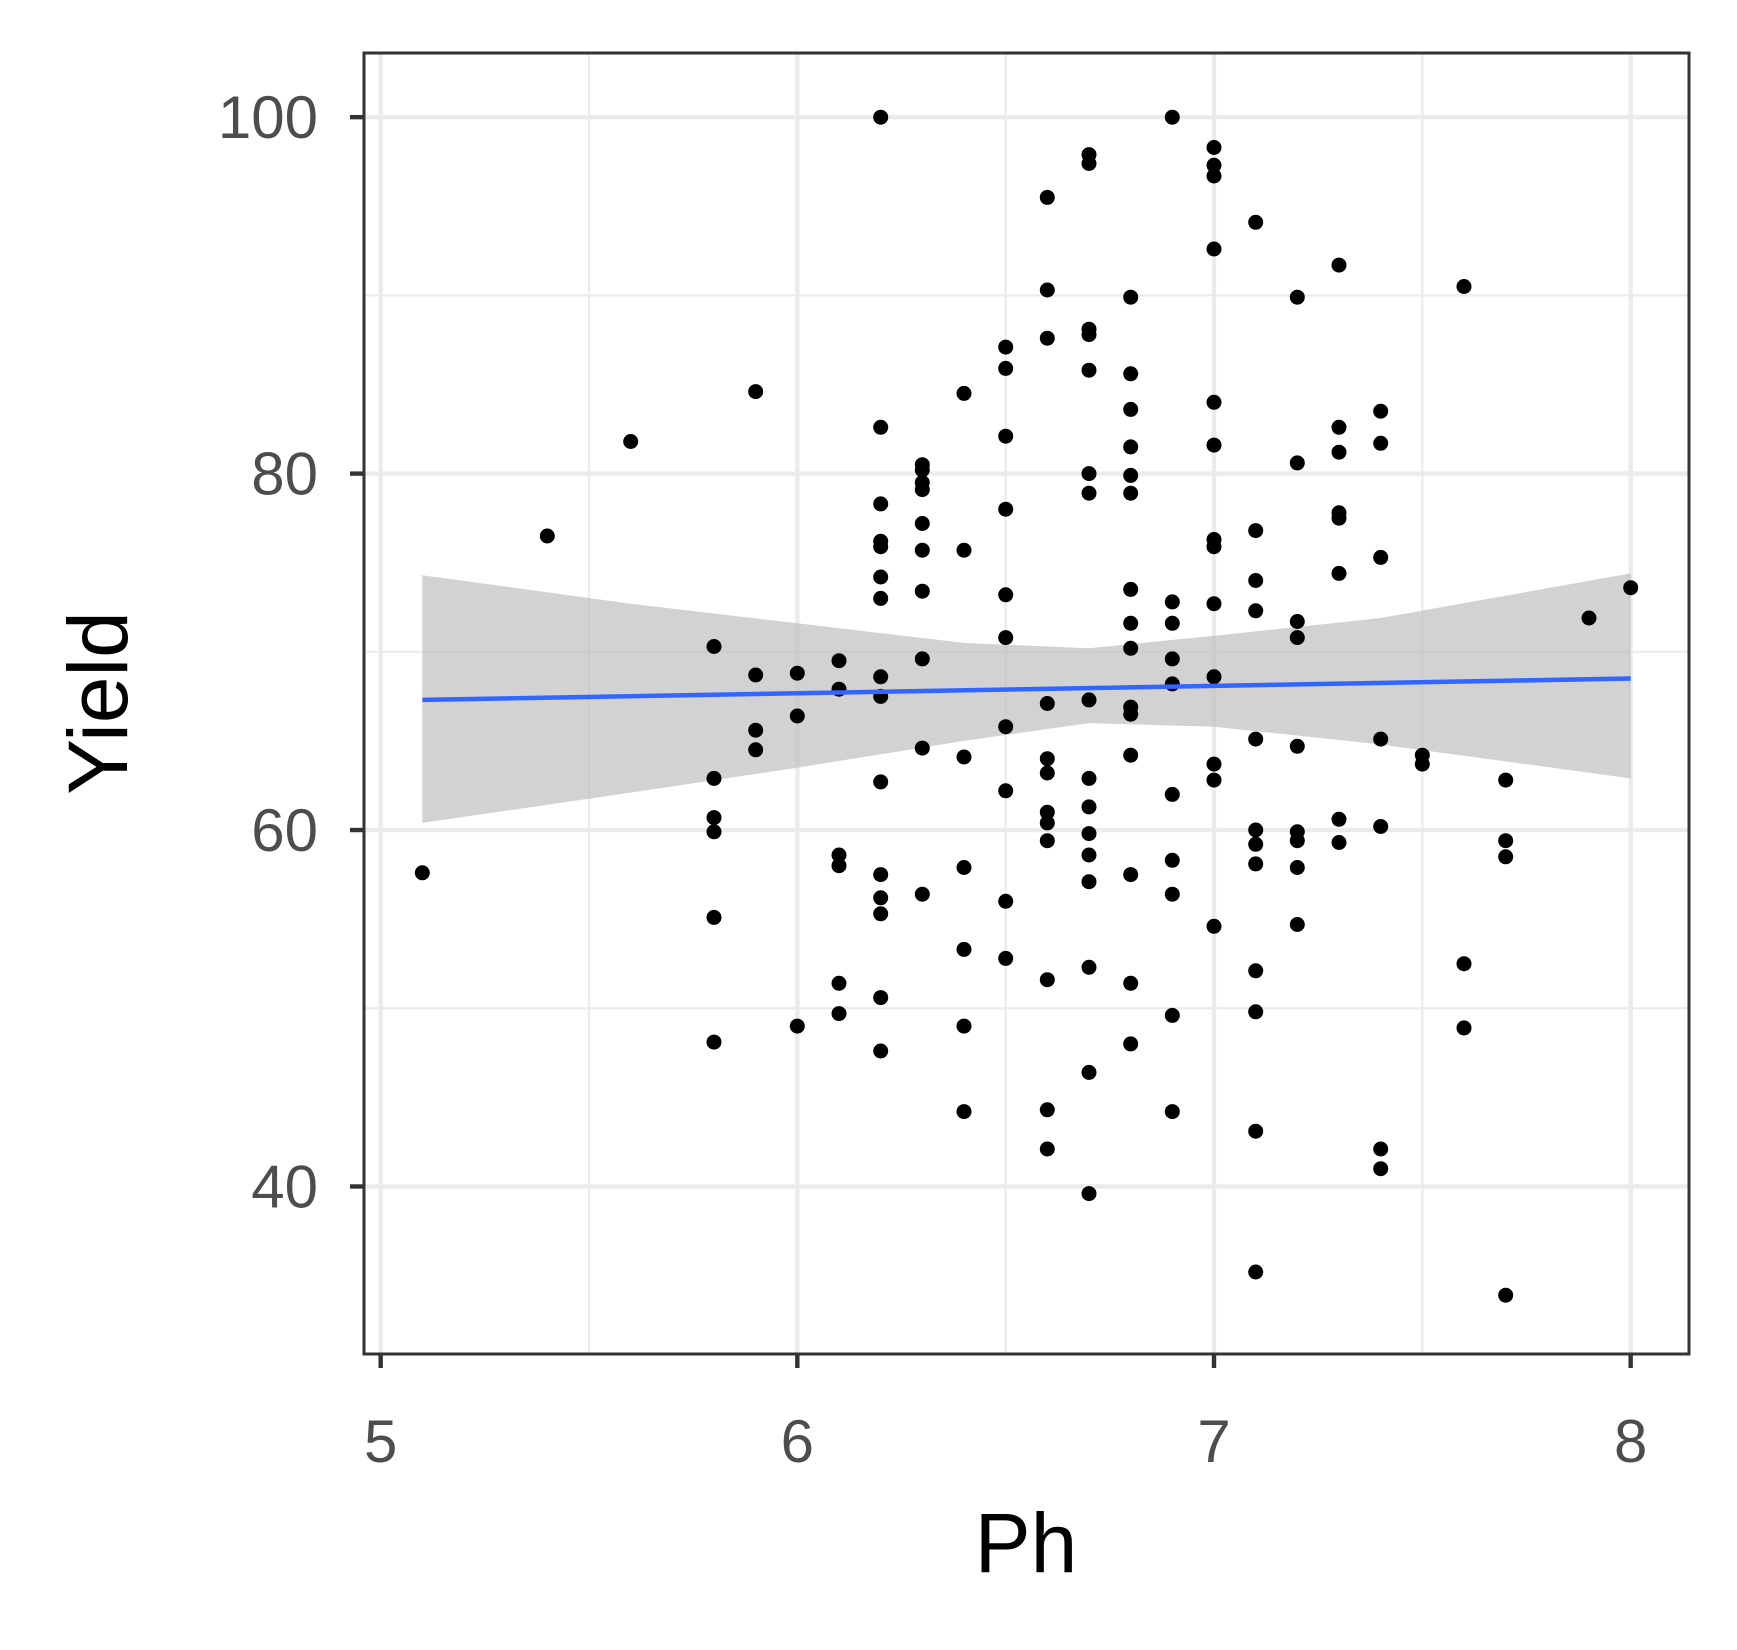 This screenshot has width=1737, height=1650. Describe the element at coordinates (291, 652) in the screenshot. I see `y-axis: 40 60 80 100` at that location.